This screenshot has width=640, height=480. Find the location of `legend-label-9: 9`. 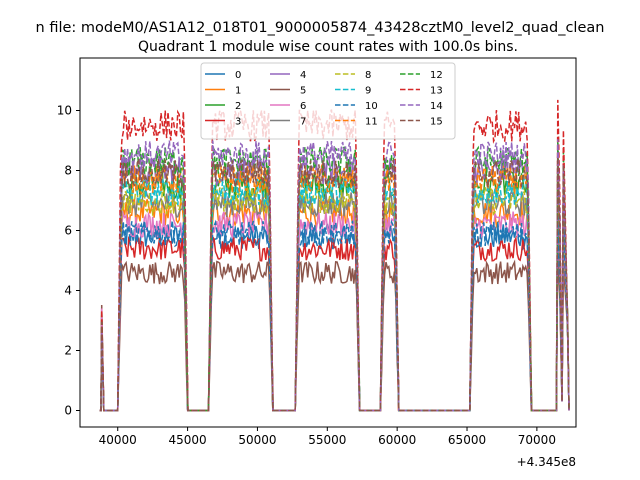

legend-label-9: 9 is located at coordinates (368, 91).